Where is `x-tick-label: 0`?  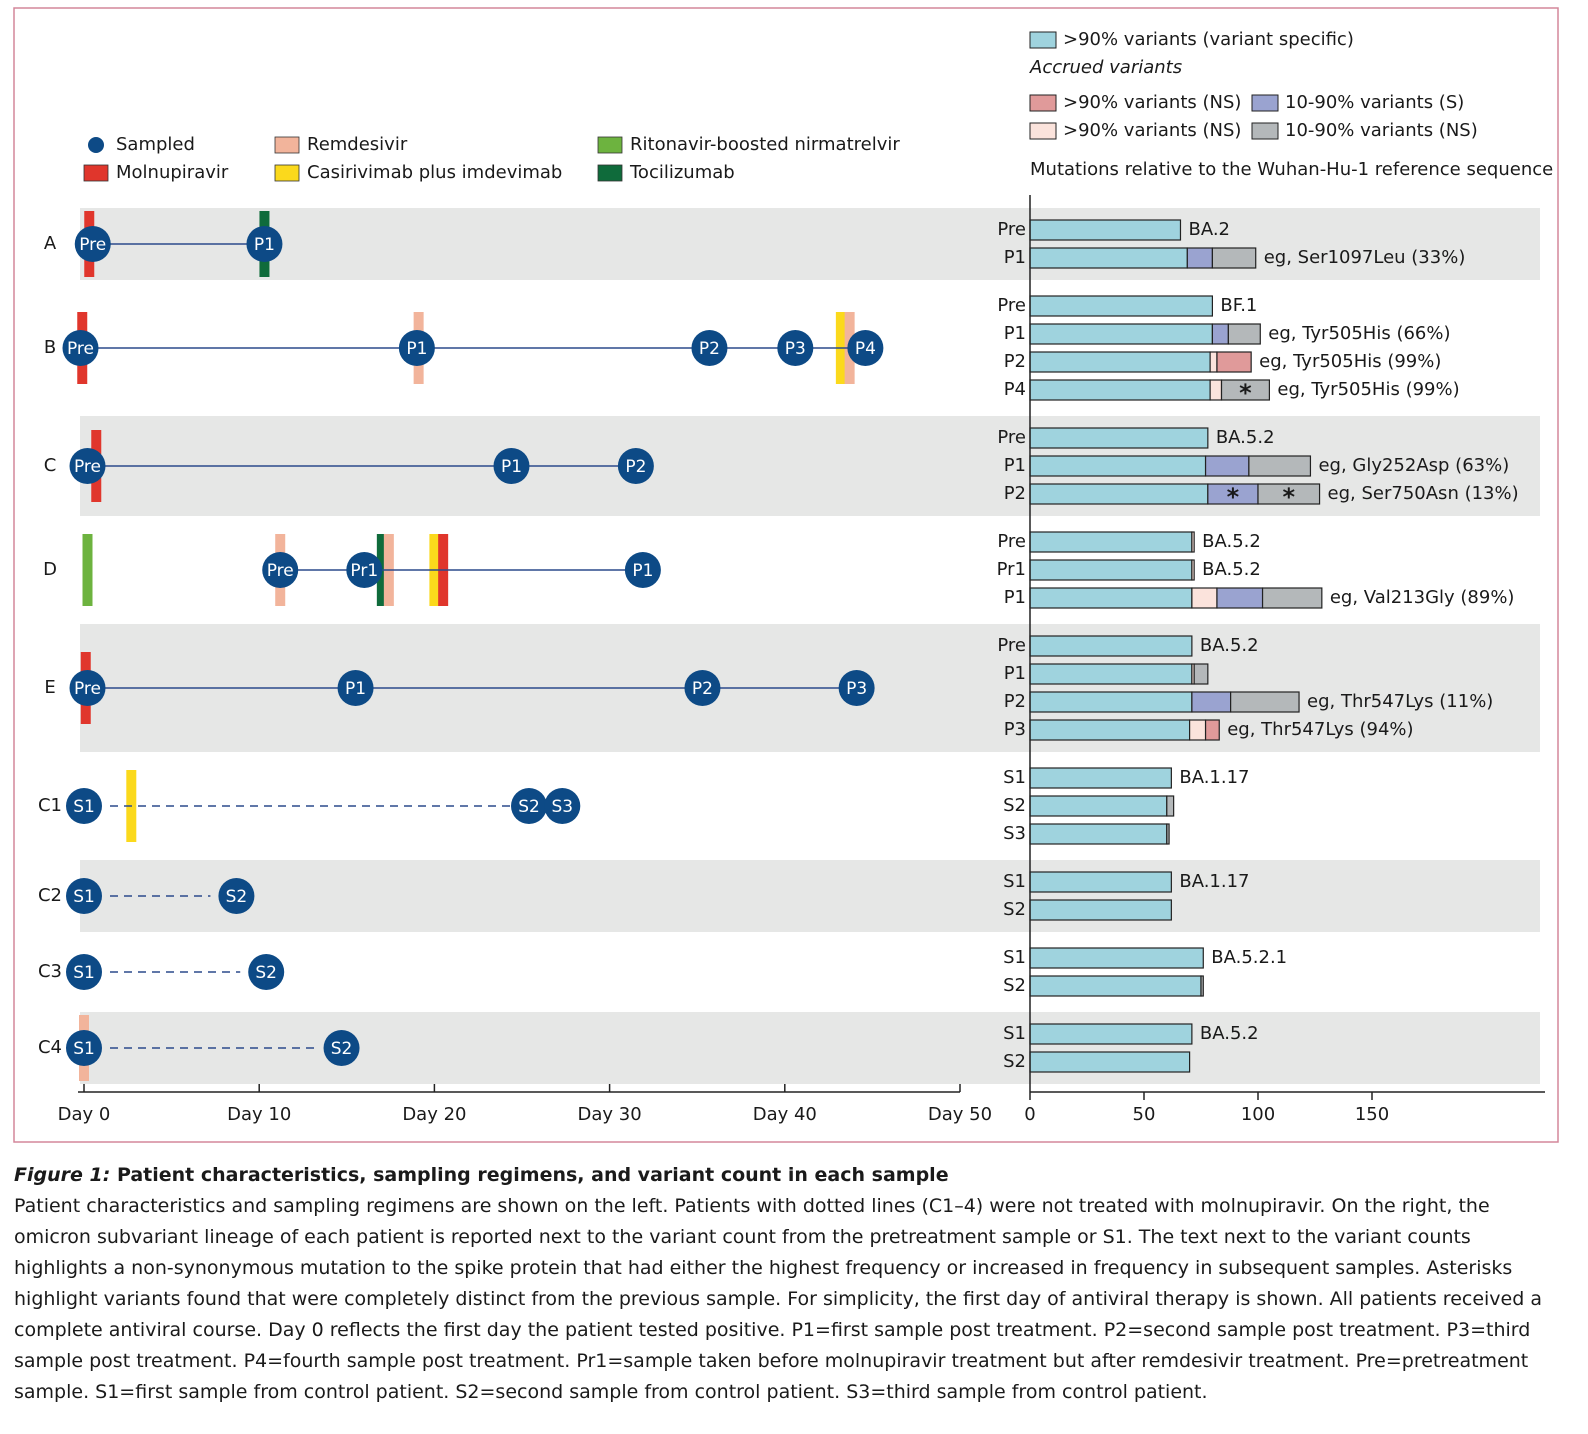 x-tick-label: 0 is located at coordinates (1029, 1114).